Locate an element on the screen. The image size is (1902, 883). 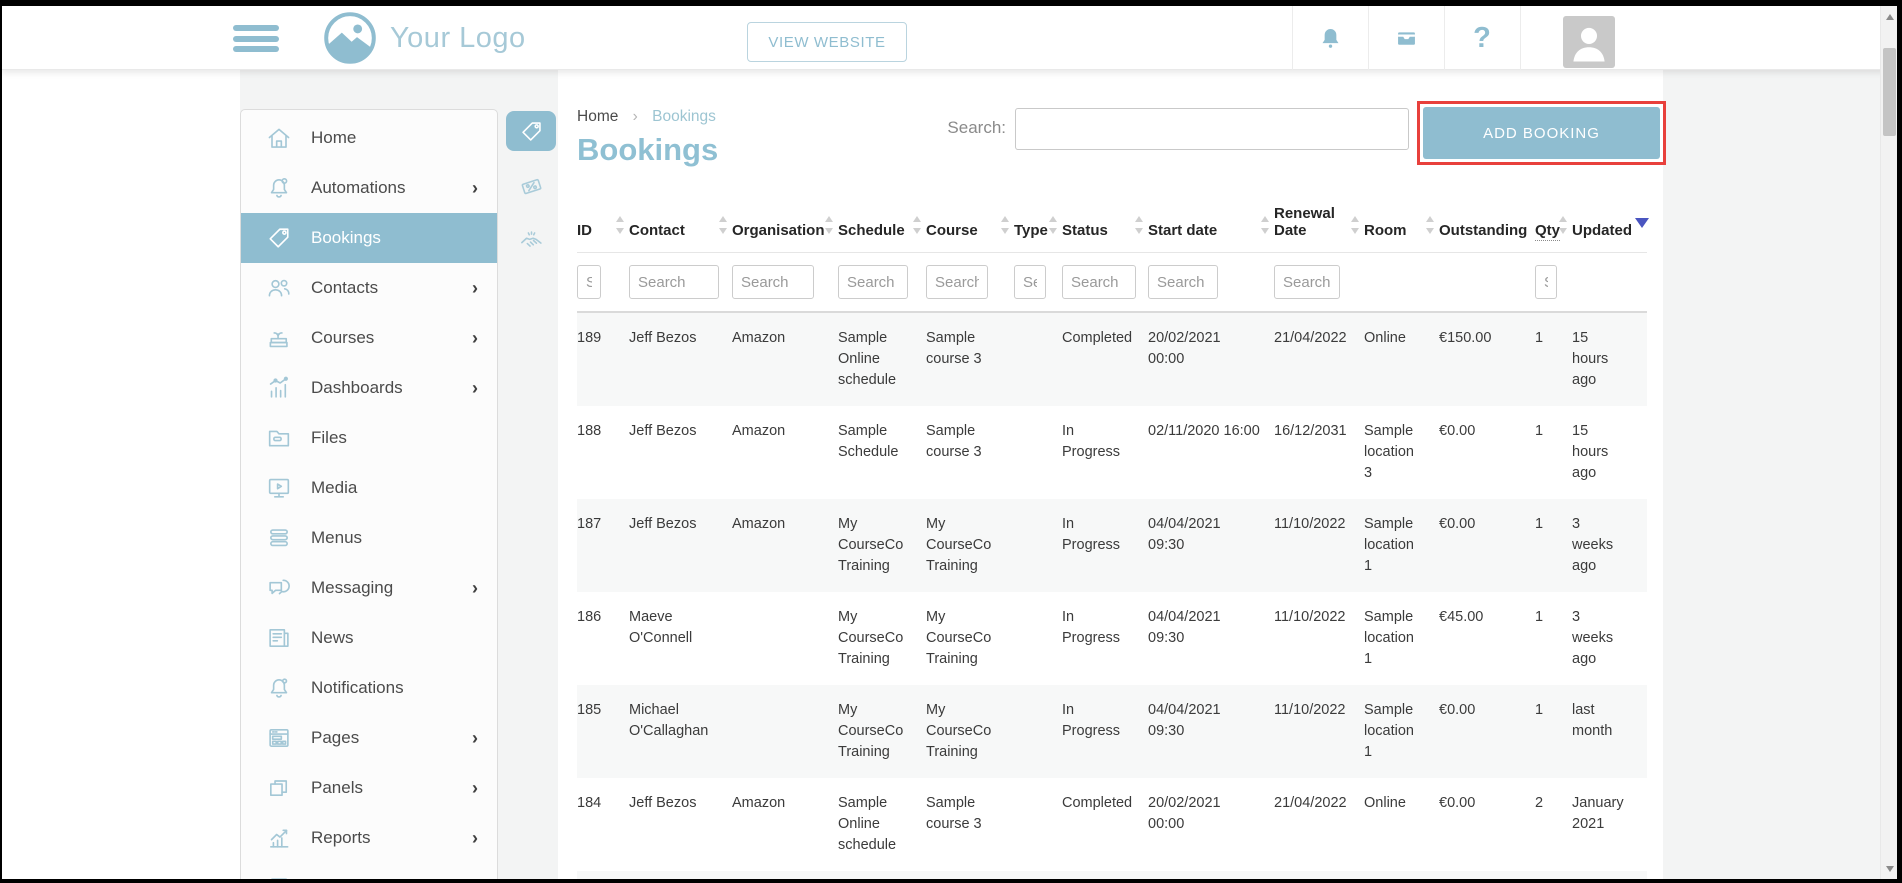
sidebar-item-label: Home is located at coordinates (334, 137).